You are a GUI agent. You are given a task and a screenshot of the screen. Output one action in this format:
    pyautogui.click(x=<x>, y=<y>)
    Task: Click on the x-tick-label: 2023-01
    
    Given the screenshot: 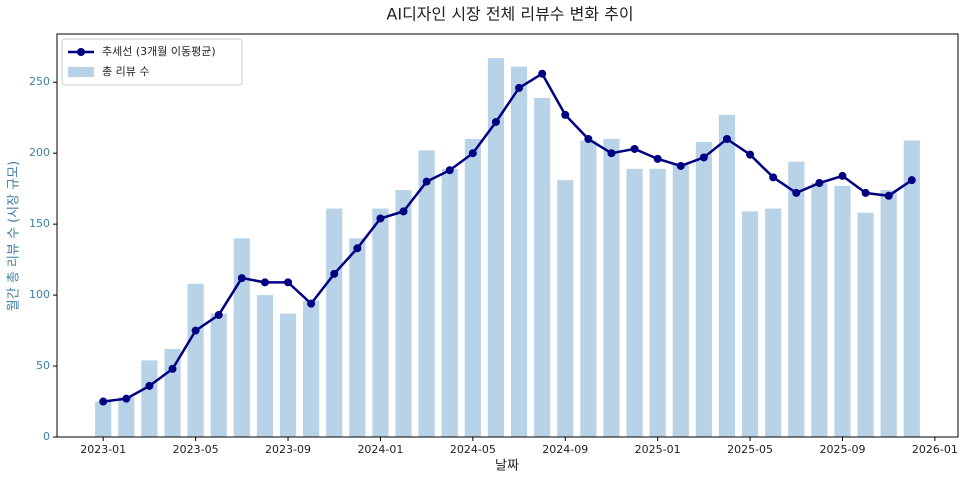 What is the action you would take?
    pyautogui.click(x=103, y=449)
    